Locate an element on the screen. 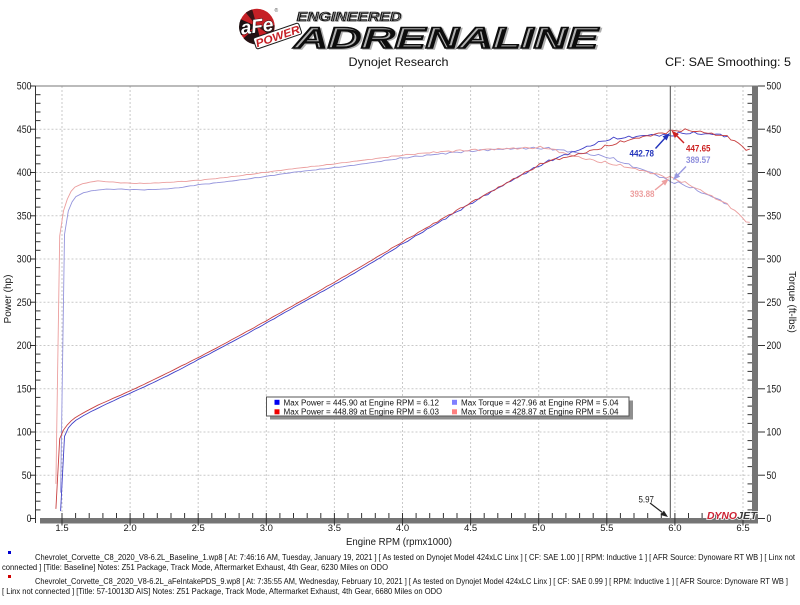 The image size is (800, 605). svg-text: 393.88 is located at coordinates (642, 194).